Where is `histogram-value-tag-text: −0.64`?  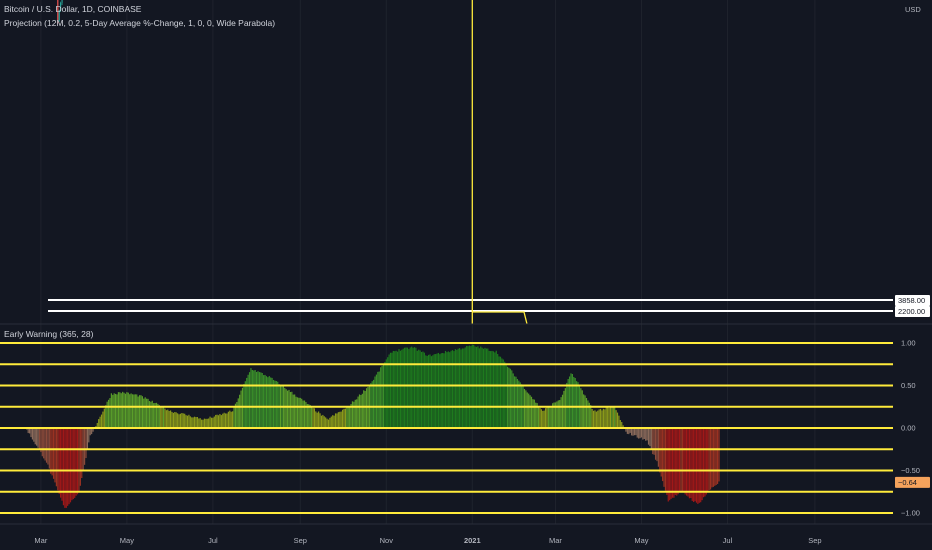 histogram-value-tag-text: −0.64 is located at coordinates (907, 482).